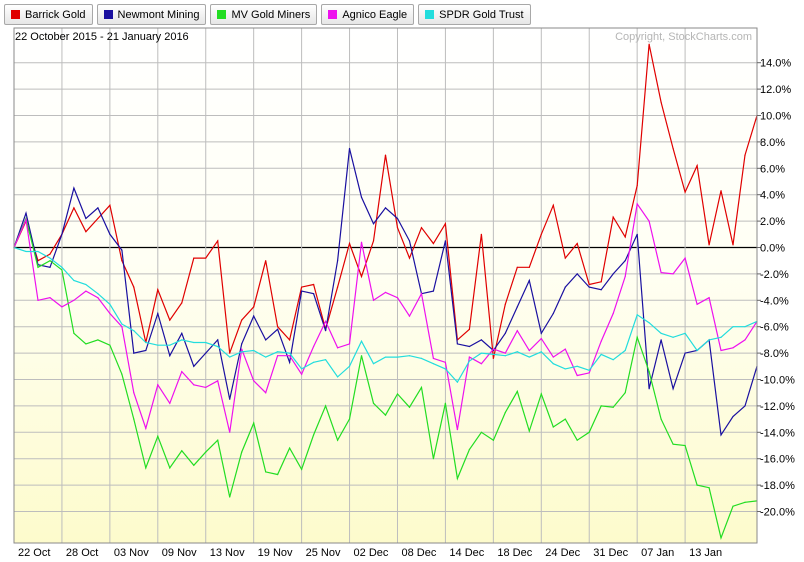 The width and height of the screenshot is (804, 562). What do you see at coordinates (774, 354) in the screenshot?
I see `y-tick-label: -8.0%` at bounding box center [774, 354].